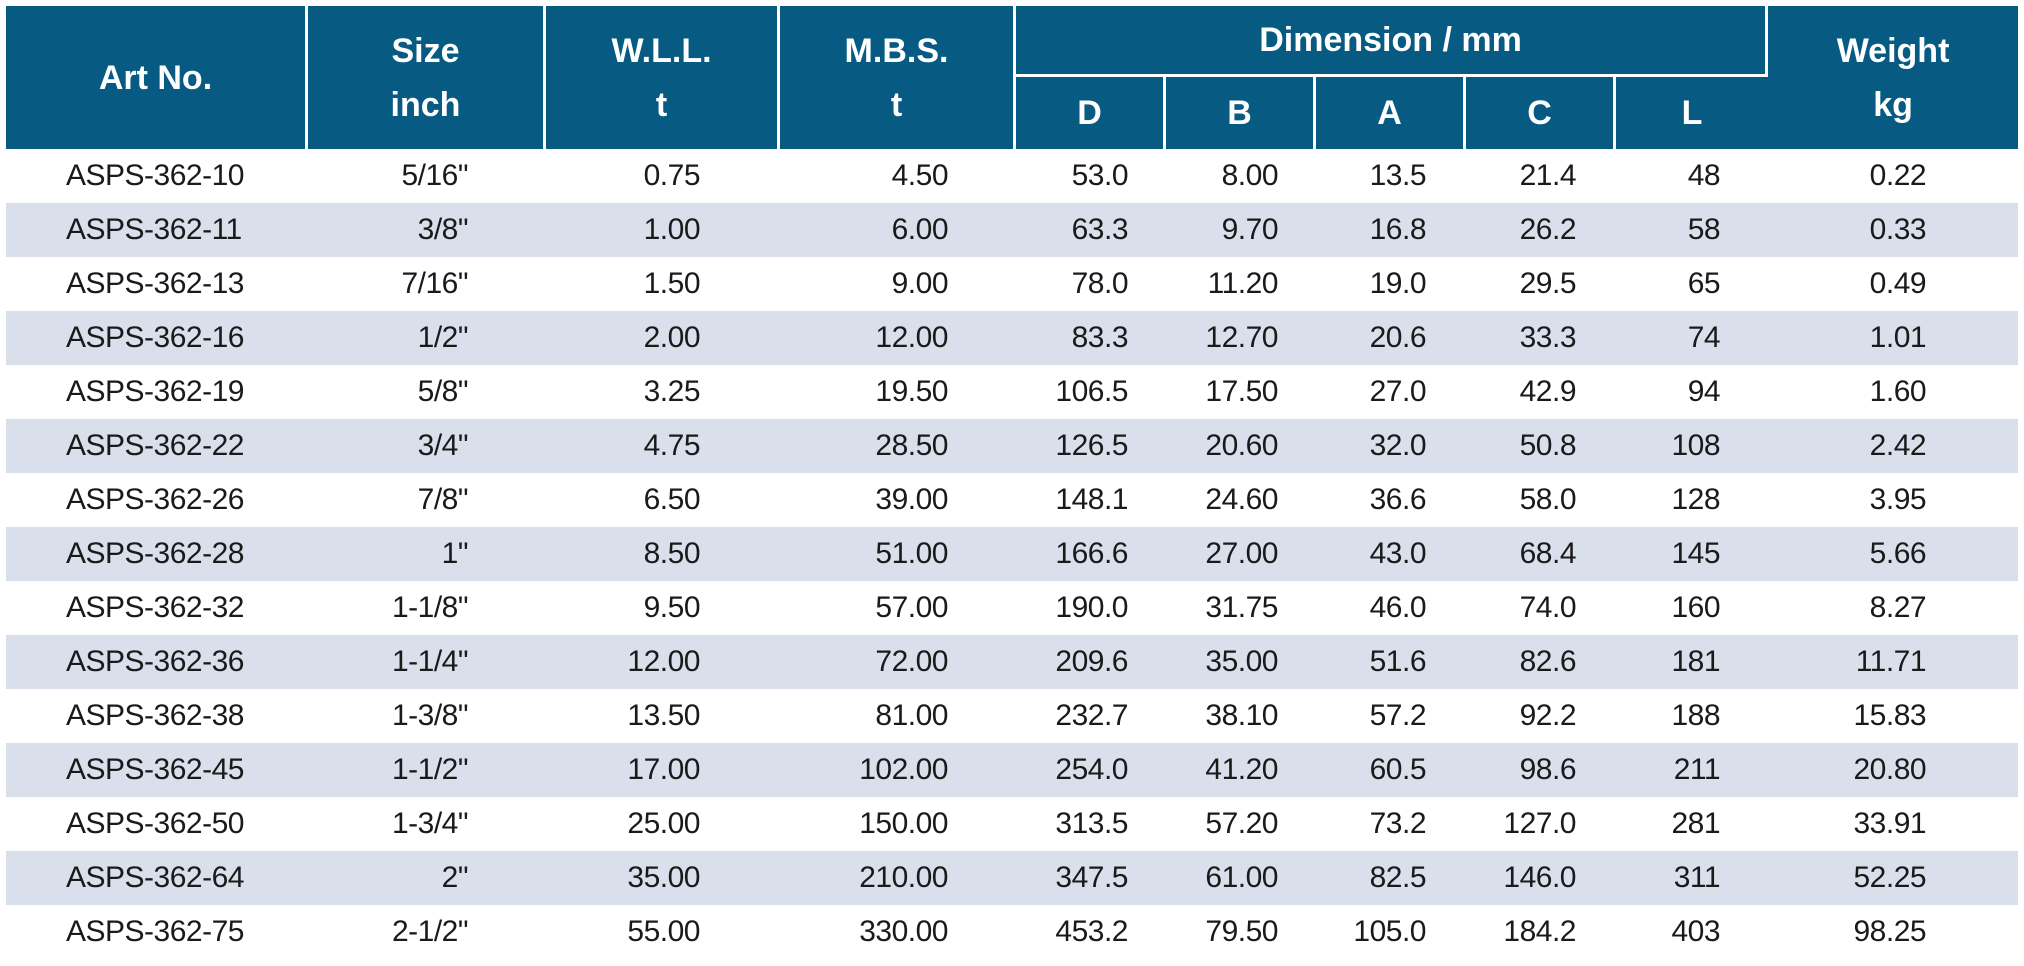  I want to click on dim-c-cell: 127.0, so click(1539, 823).